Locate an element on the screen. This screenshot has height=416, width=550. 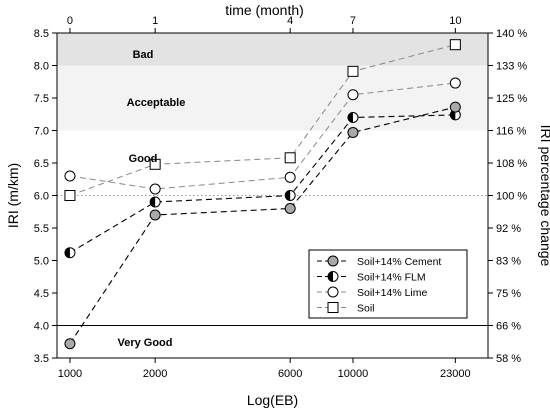
legend-marker-soil is located at coordinates (333, 307).